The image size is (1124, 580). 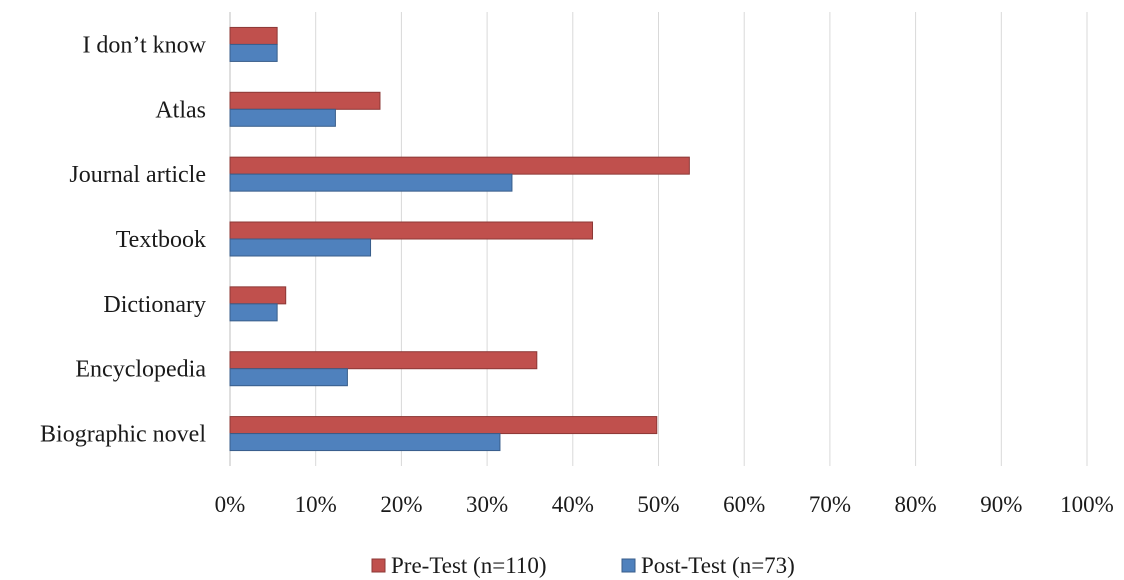 What do you see at coordinates (401, 504) in the screenshot?
I see `x-tick-label: 20%` at bounding box center [401, 504].